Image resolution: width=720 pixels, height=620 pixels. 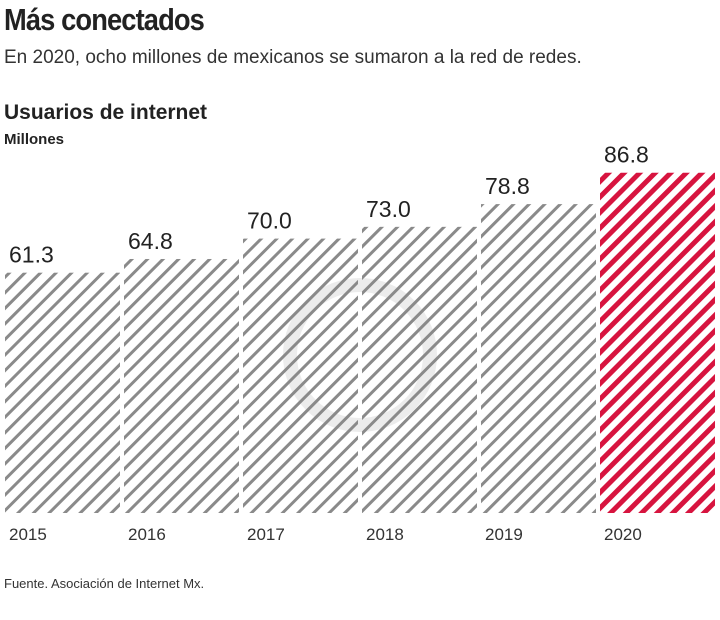 I want to click on data-label-2019: 78.8, so click(x=507, y=186).